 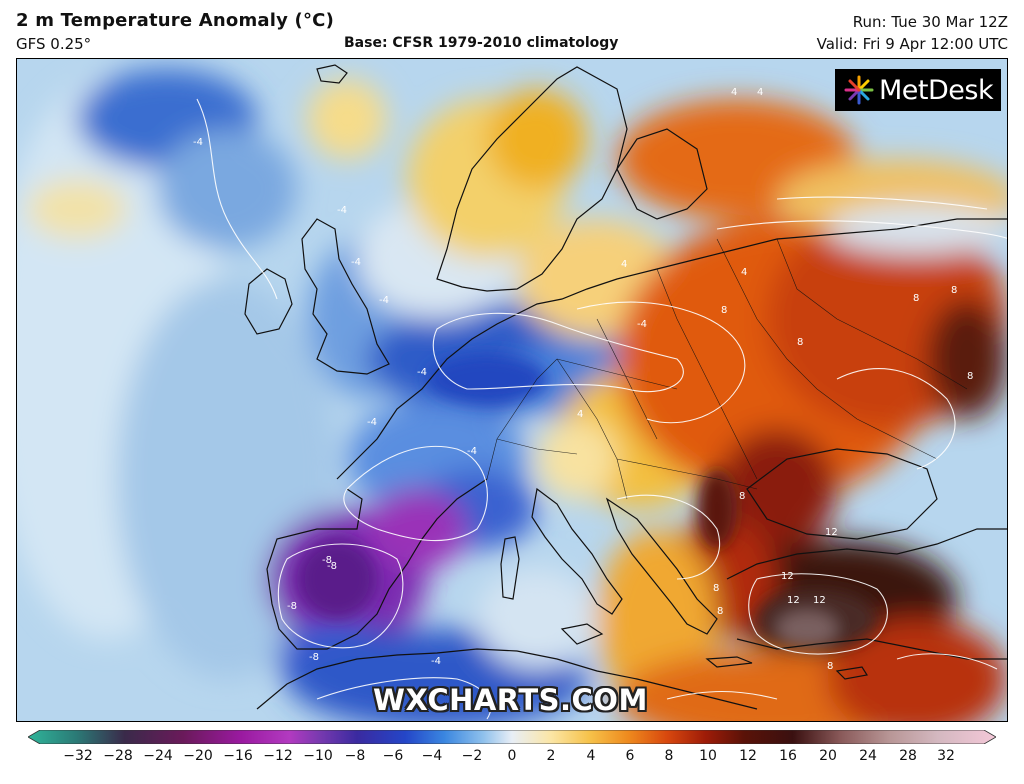 I want to click on colorbar-tick: −32, so click(x=78, y=756).